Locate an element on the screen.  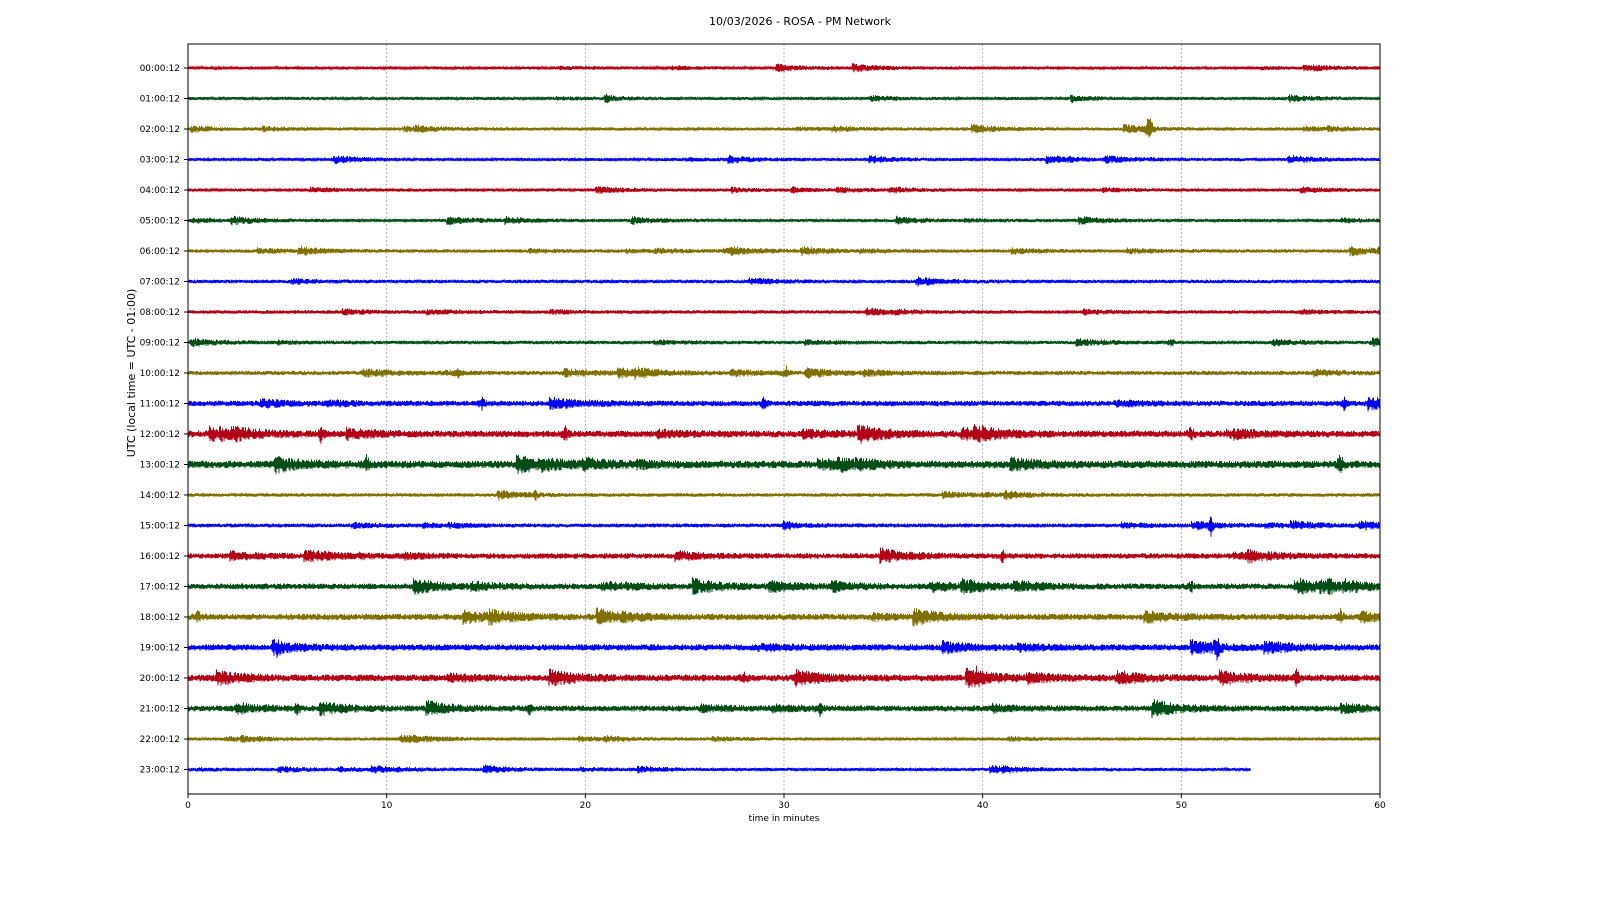
row-time-label: 07:00:12 is located at coordinates (160, 283).